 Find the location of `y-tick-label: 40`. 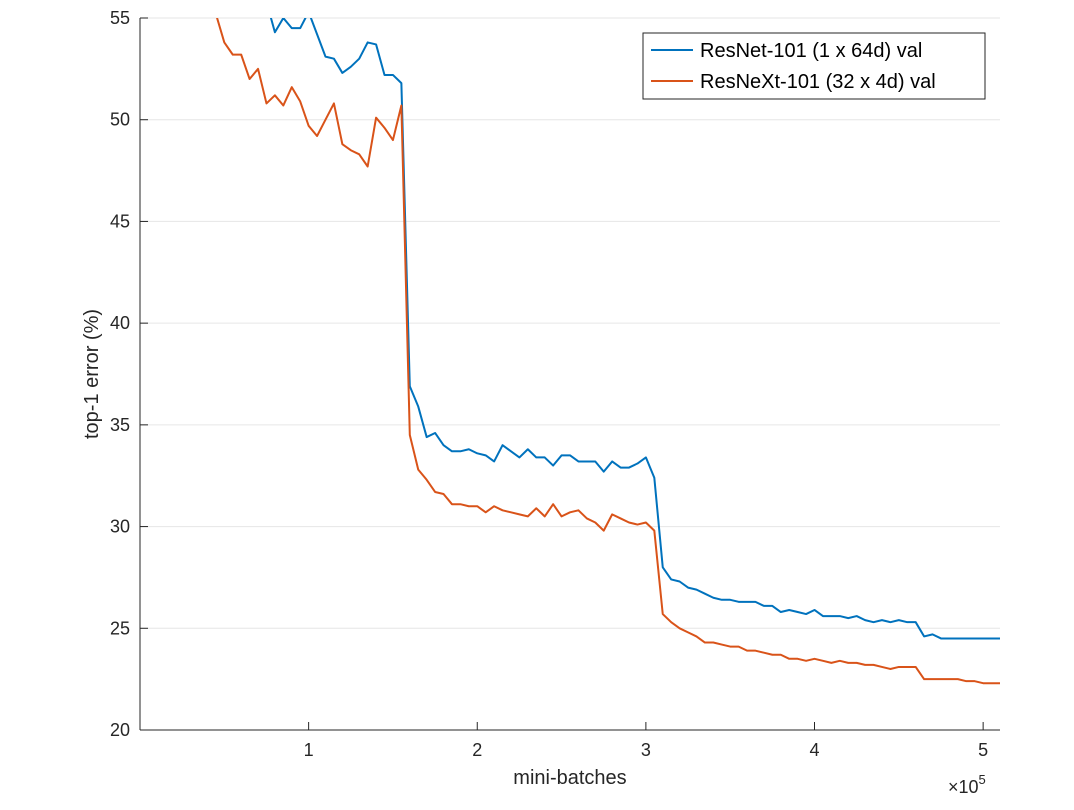

y-tick-label: 40 is located at coordinates (120, 323).